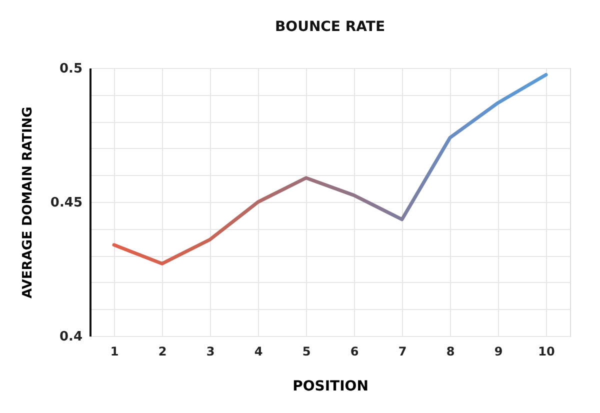 This screenshot has width=600, height=413. I want to click on y-tick-label: 0.45, so click(66, 203).